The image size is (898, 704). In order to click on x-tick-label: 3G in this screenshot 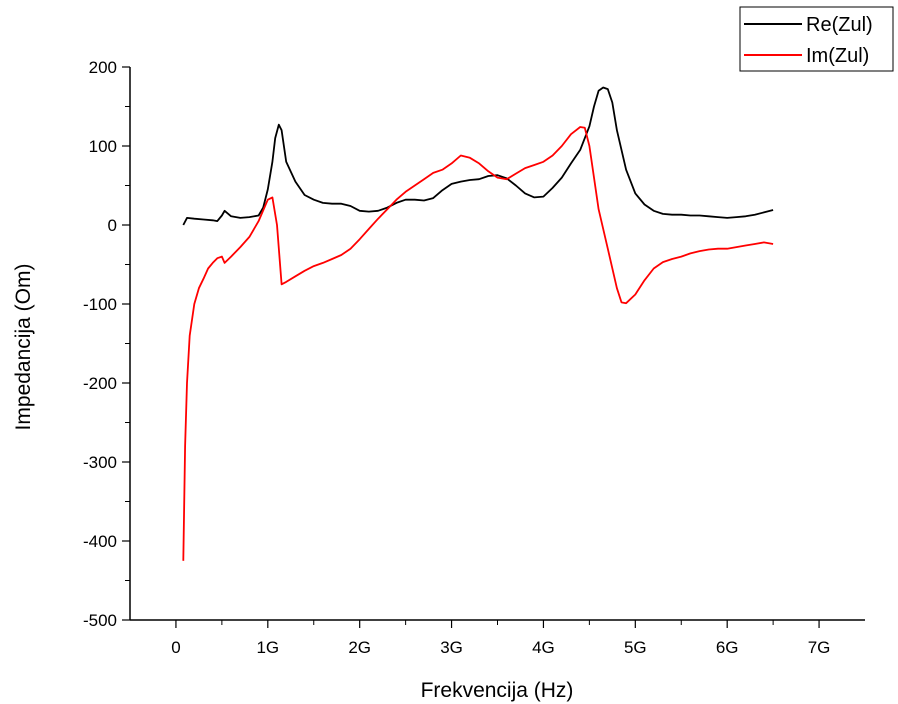, I will do `click(451, 647)`.